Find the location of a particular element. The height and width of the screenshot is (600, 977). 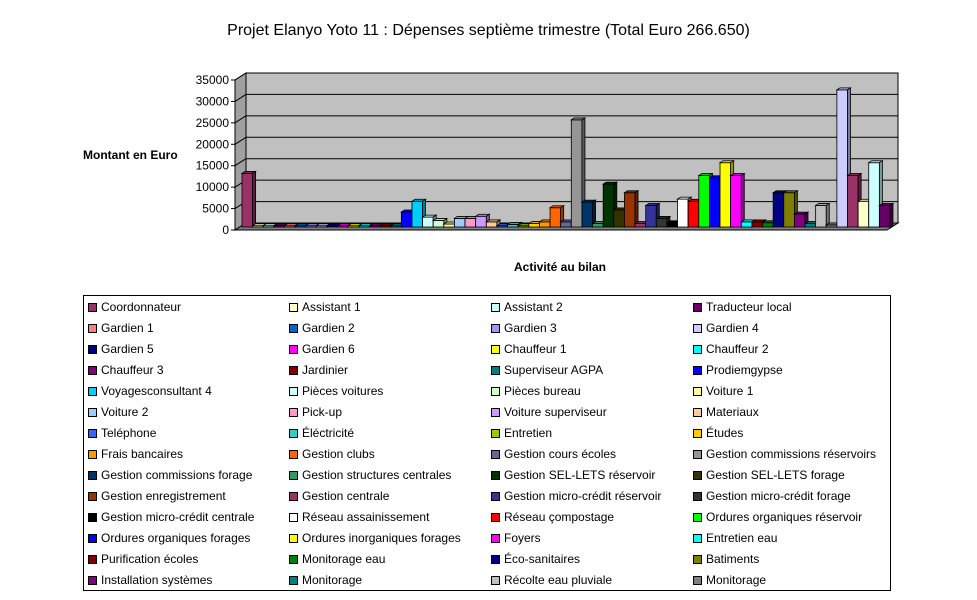

legend-label: Pièces voitures is located at coordinates (343, 391).